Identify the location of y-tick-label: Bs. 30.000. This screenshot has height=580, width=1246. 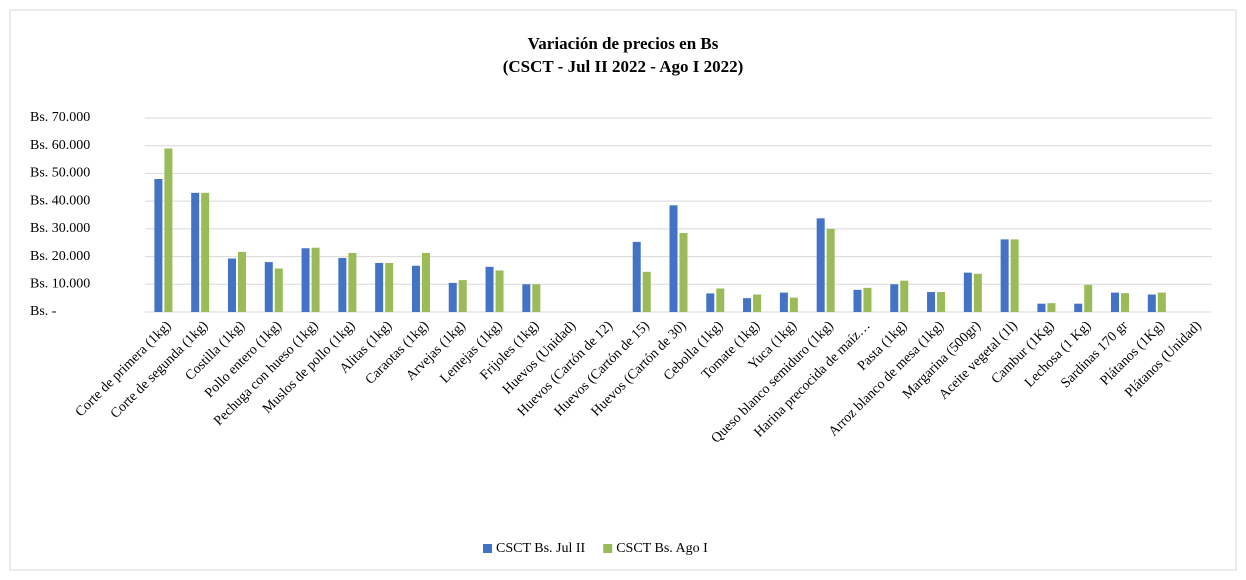
(60, 228).